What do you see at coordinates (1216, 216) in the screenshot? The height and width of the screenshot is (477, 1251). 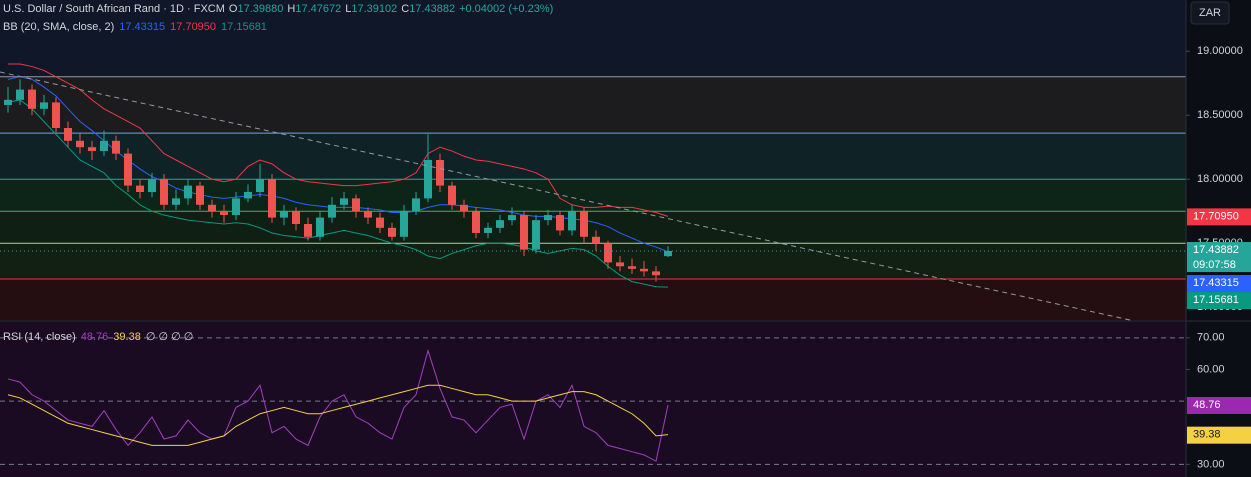 I see `bb-upper-tag: 17.70950` at bounding box center [1216, 216].